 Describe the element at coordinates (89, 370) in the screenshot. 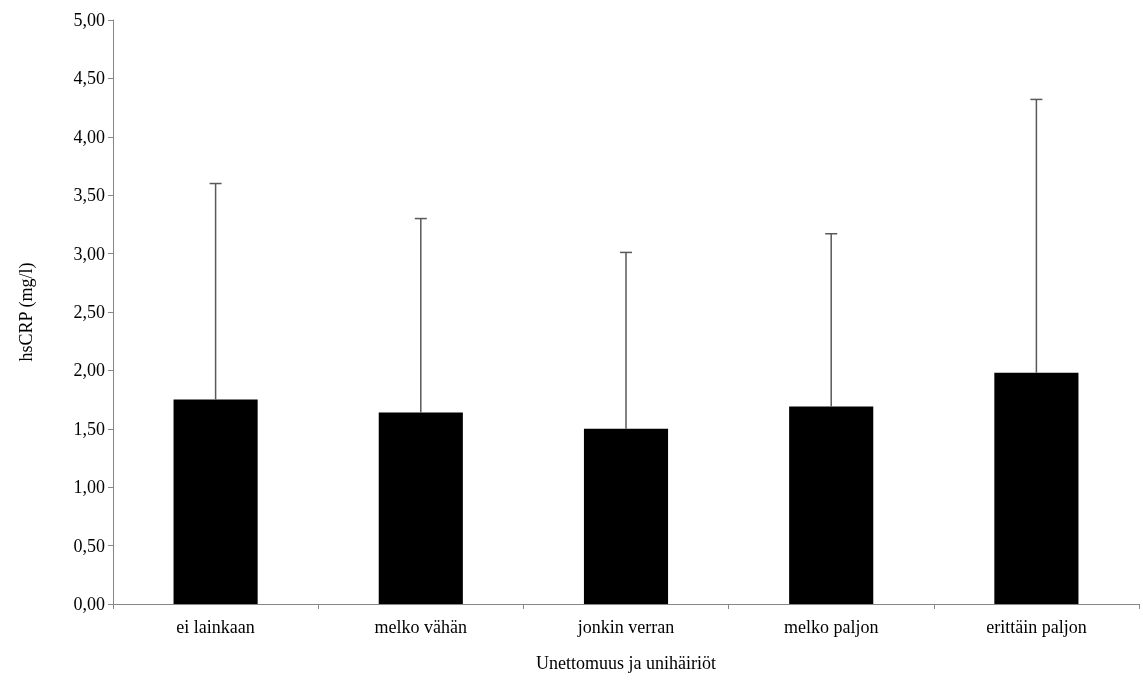

I see `y-tick-label: 2,00` at that location.